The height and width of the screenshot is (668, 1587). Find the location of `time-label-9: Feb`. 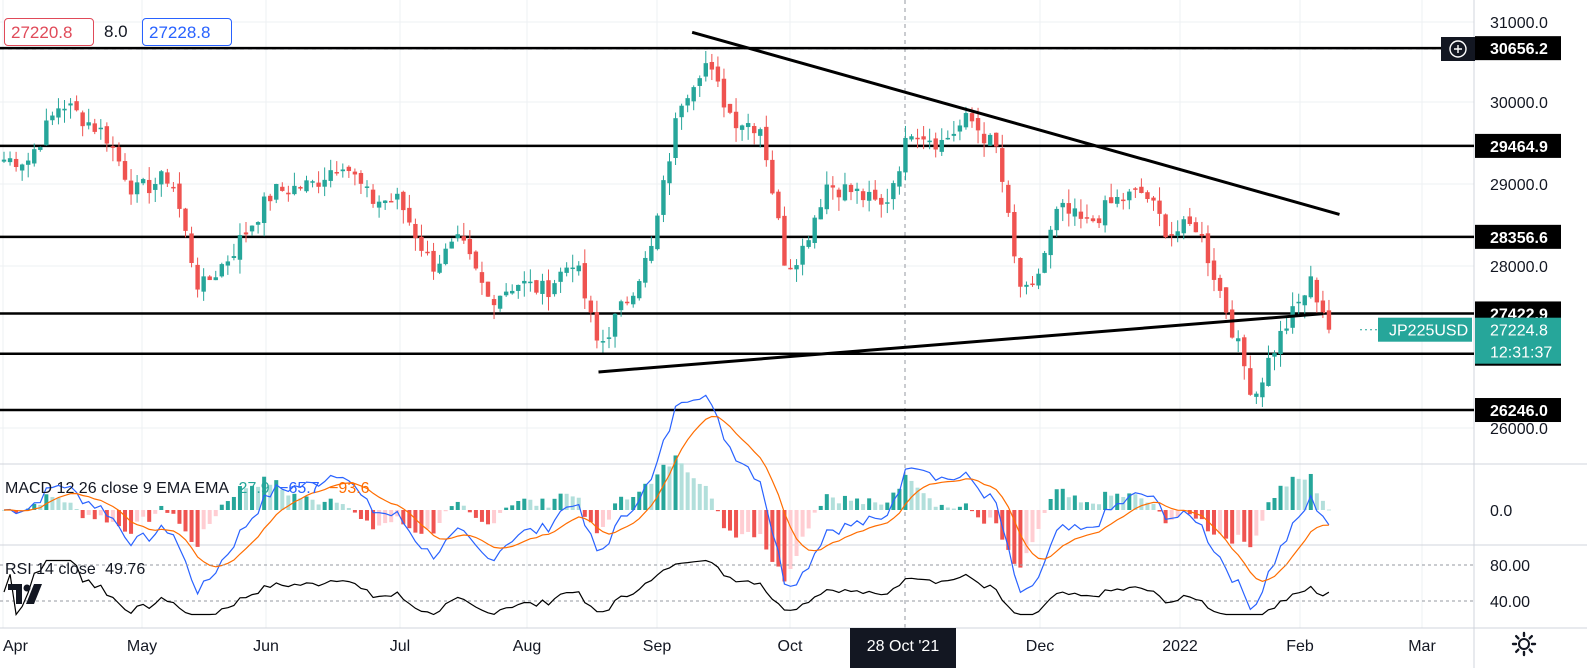

time-label-9: Feb is located at coordinates (1300, 646).